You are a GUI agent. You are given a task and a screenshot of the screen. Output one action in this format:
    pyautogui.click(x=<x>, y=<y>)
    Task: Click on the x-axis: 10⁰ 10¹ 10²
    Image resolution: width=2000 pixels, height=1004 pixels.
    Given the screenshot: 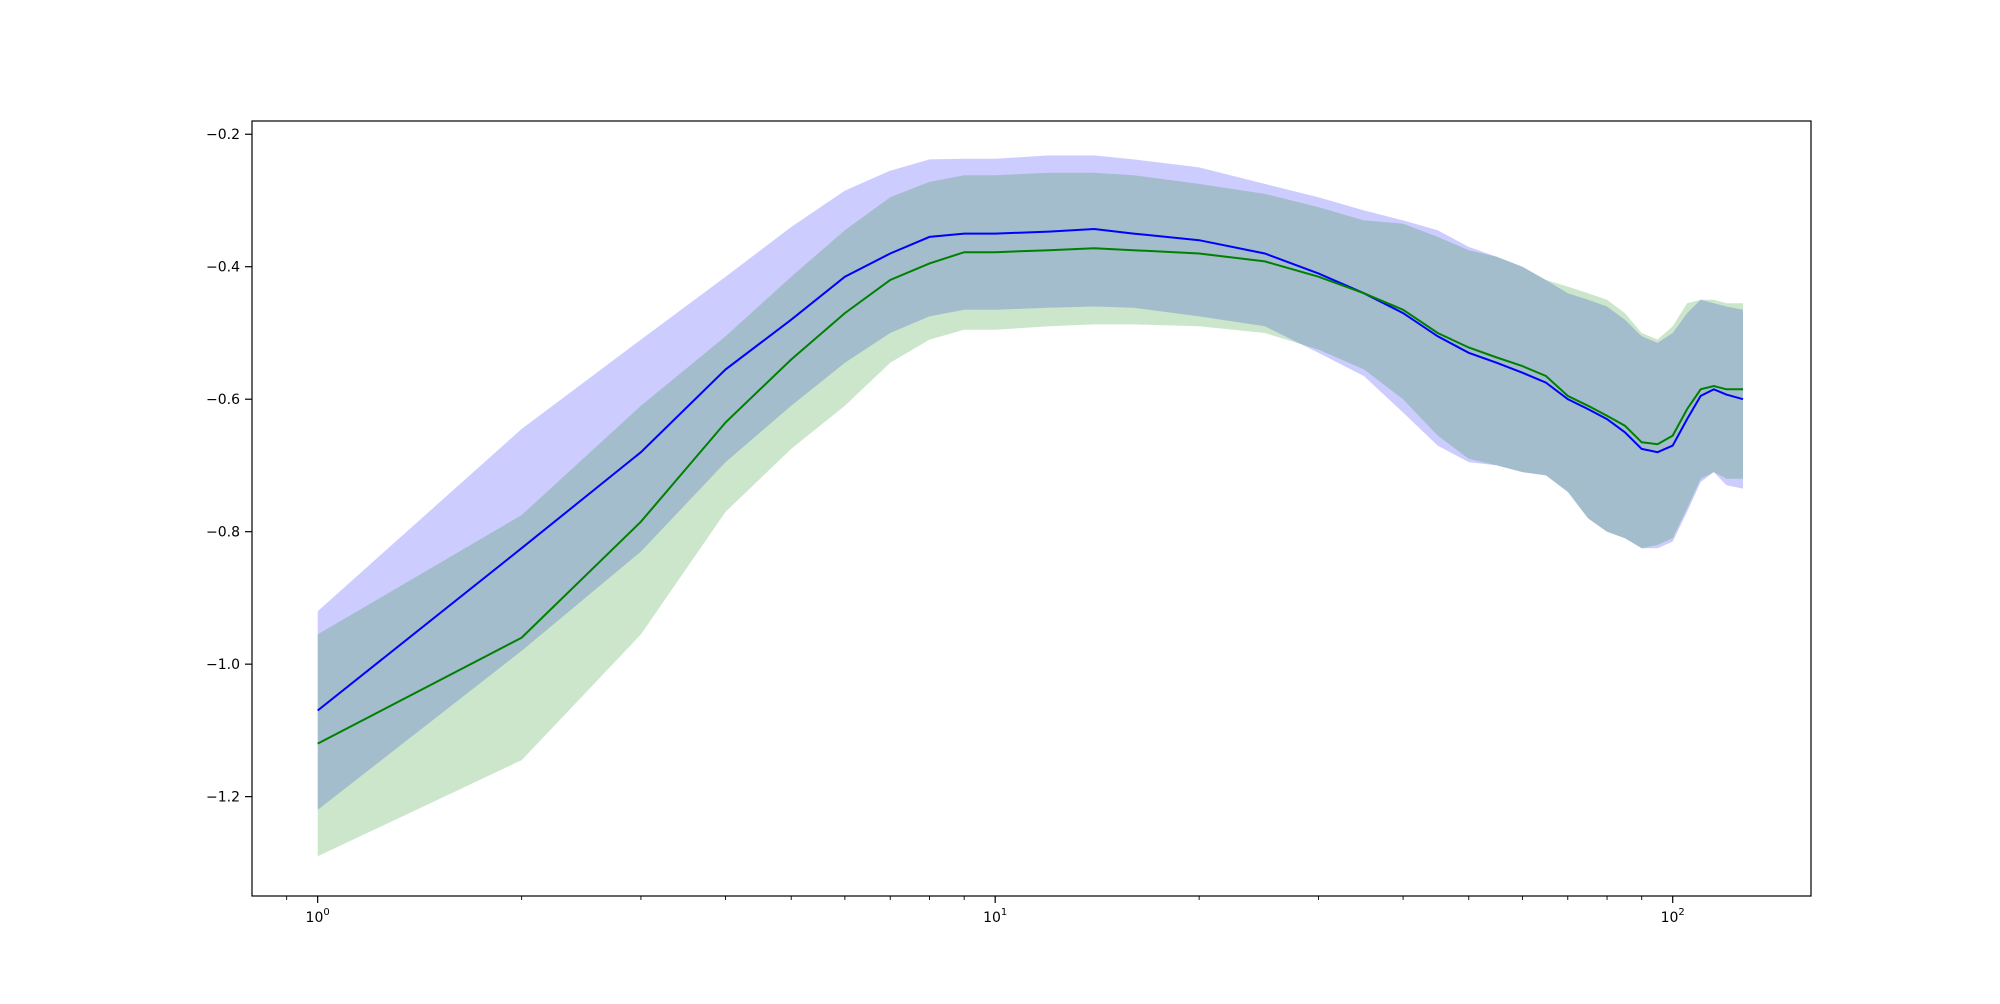 What is the action you would take?
    pyautogui.click(x=985, y=911)
    